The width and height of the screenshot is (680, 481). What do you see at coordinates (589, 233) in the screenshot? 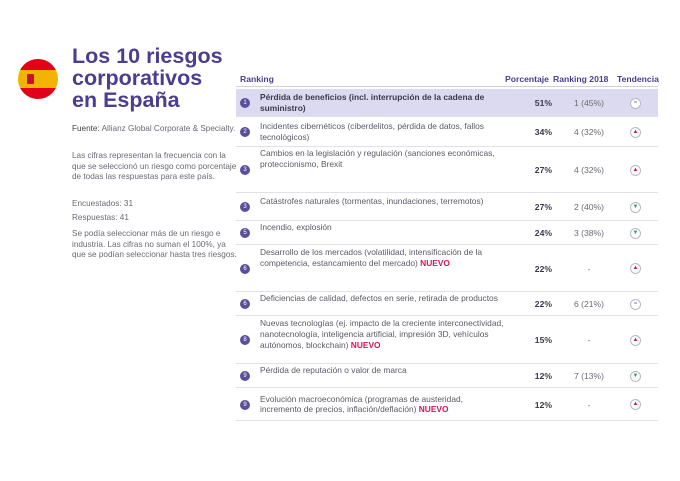
I see `ranking-2018-value: 3 (38%)` at bounding box center [589, 233].